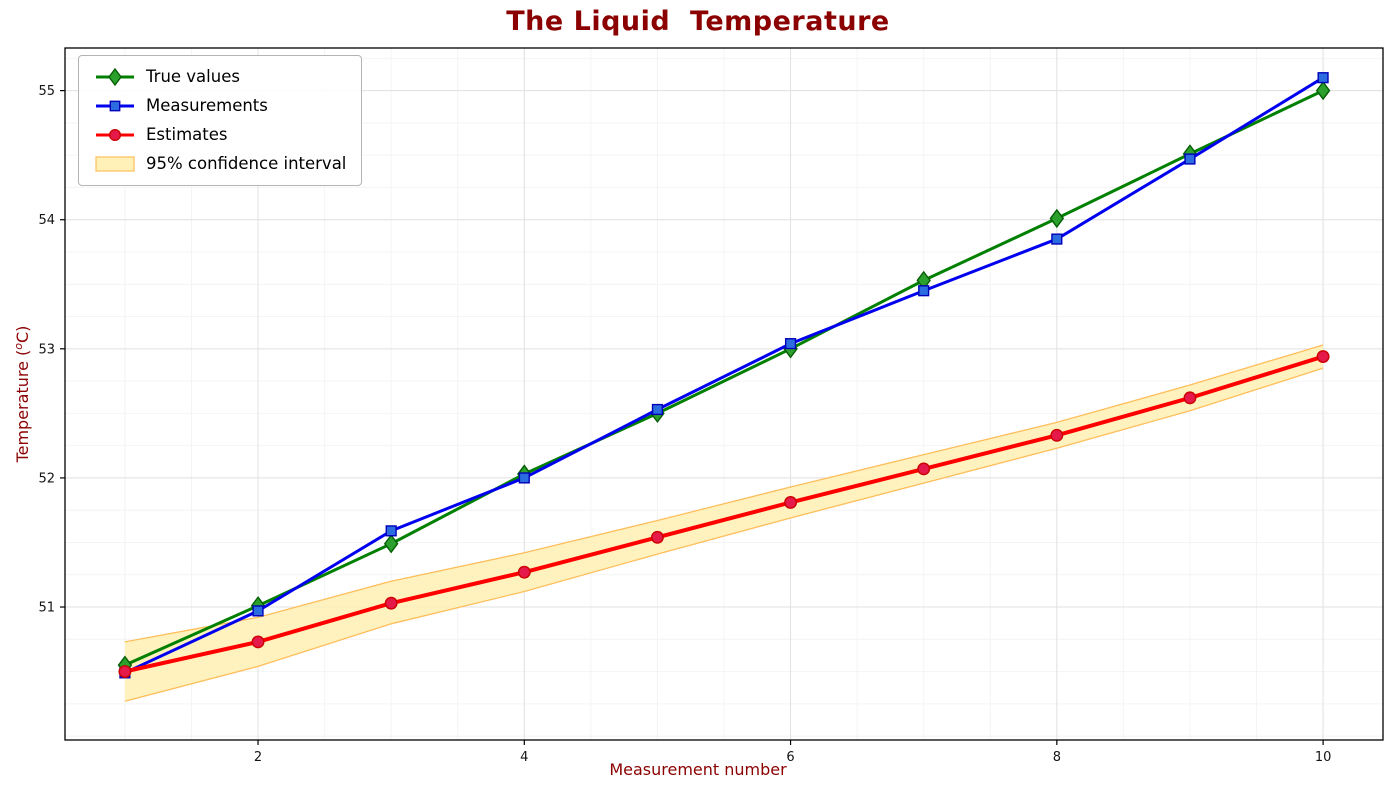 The width and height of the screenshot is (1396, 791). I want to click on legend-label: Measurements, so click(207, 105).